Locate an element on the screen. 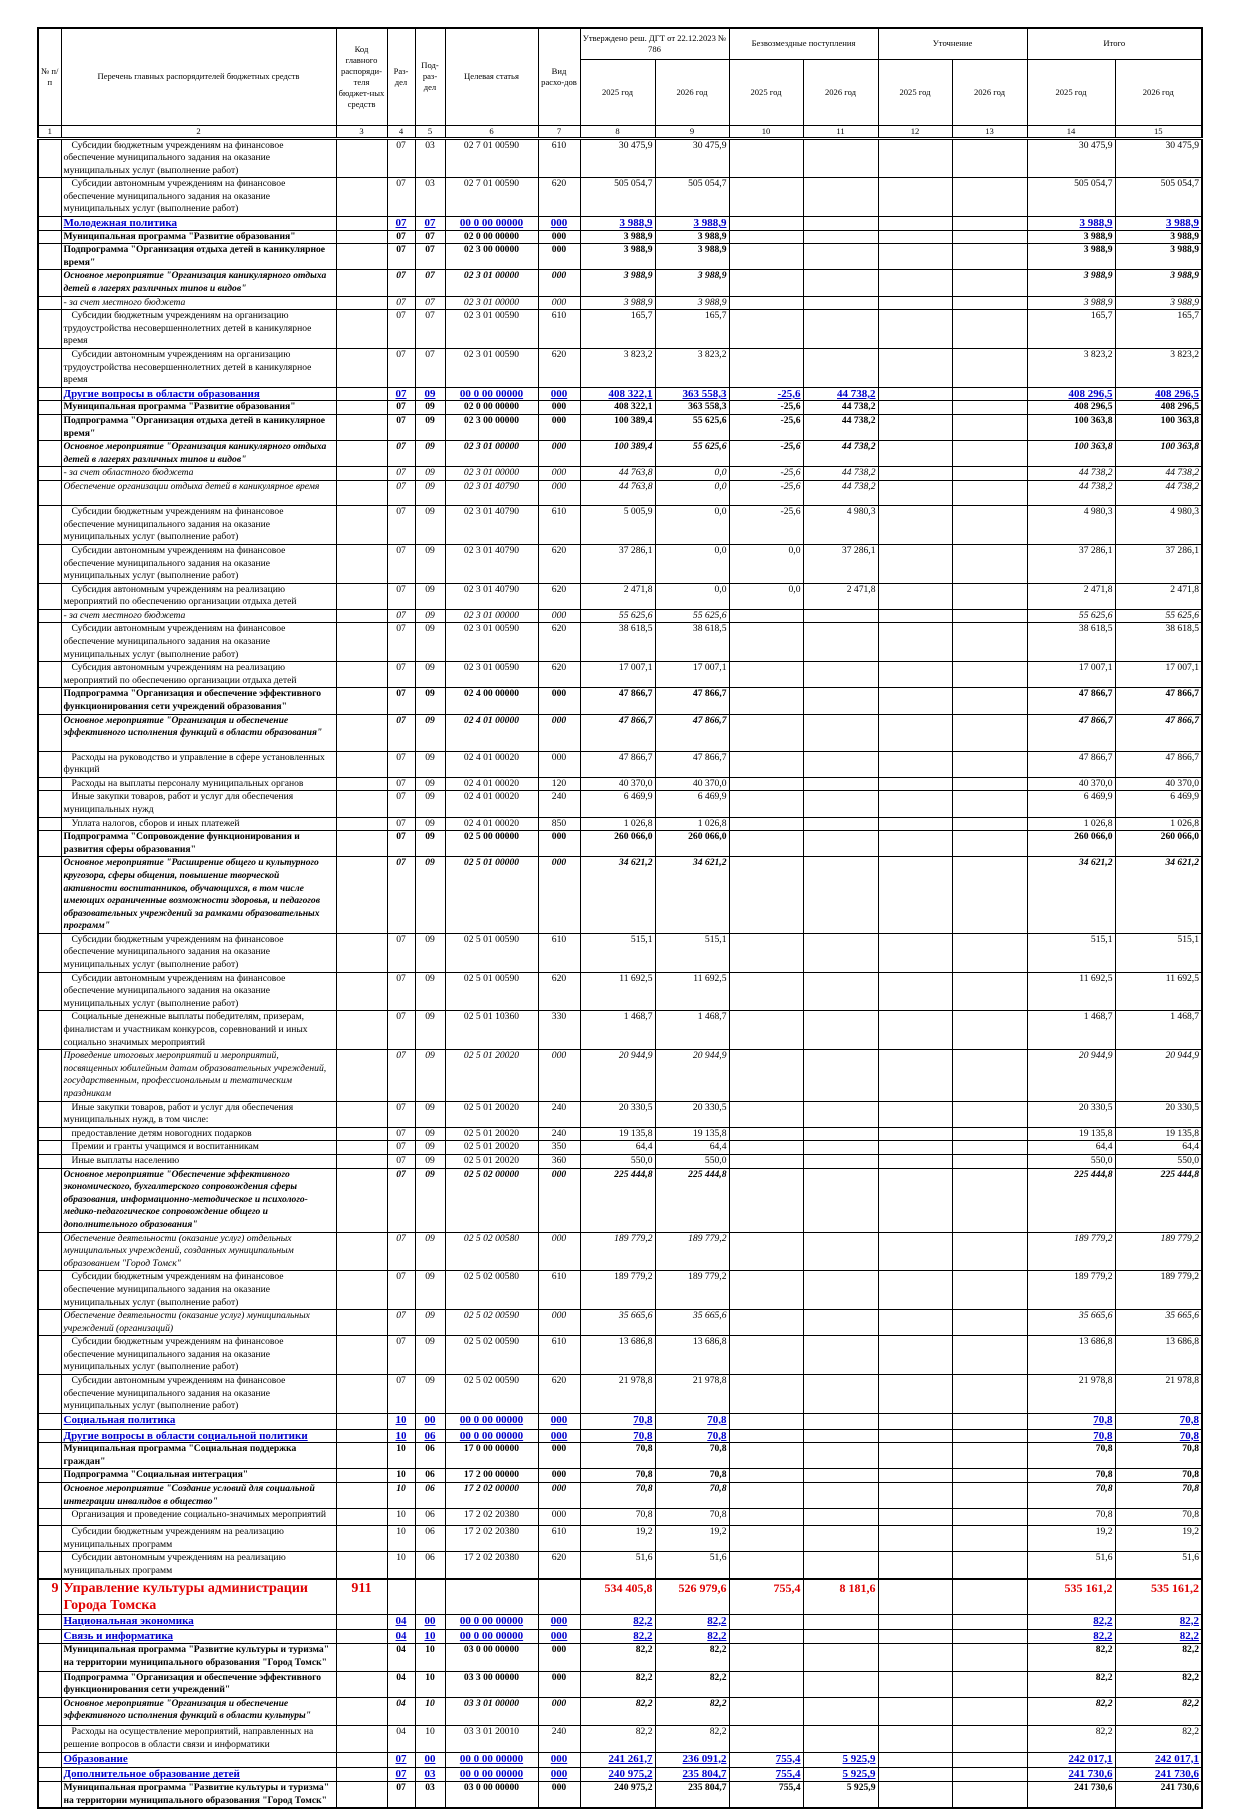 This screenshot has height=1809, width=1240. row-cs: 02 4 00 00000 is located at coordinates (491, 701).